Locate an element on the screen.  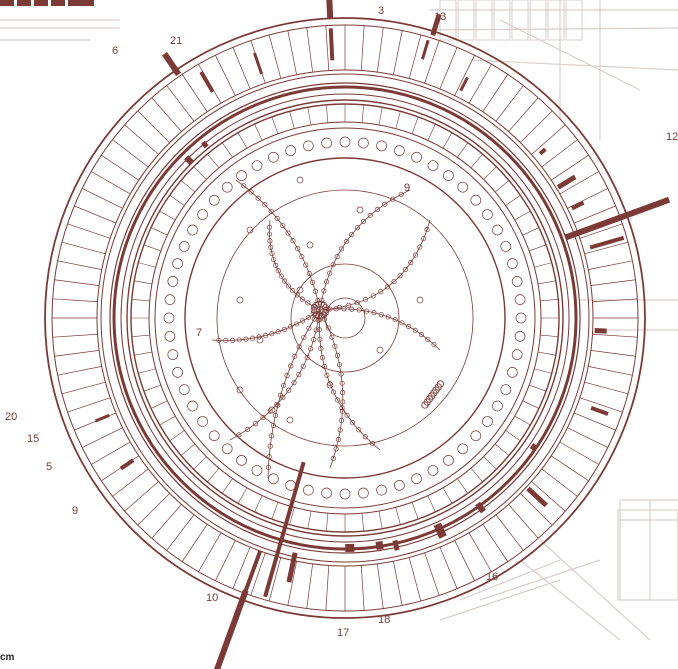
track-label: 21 is located at coordinates (176, 41).